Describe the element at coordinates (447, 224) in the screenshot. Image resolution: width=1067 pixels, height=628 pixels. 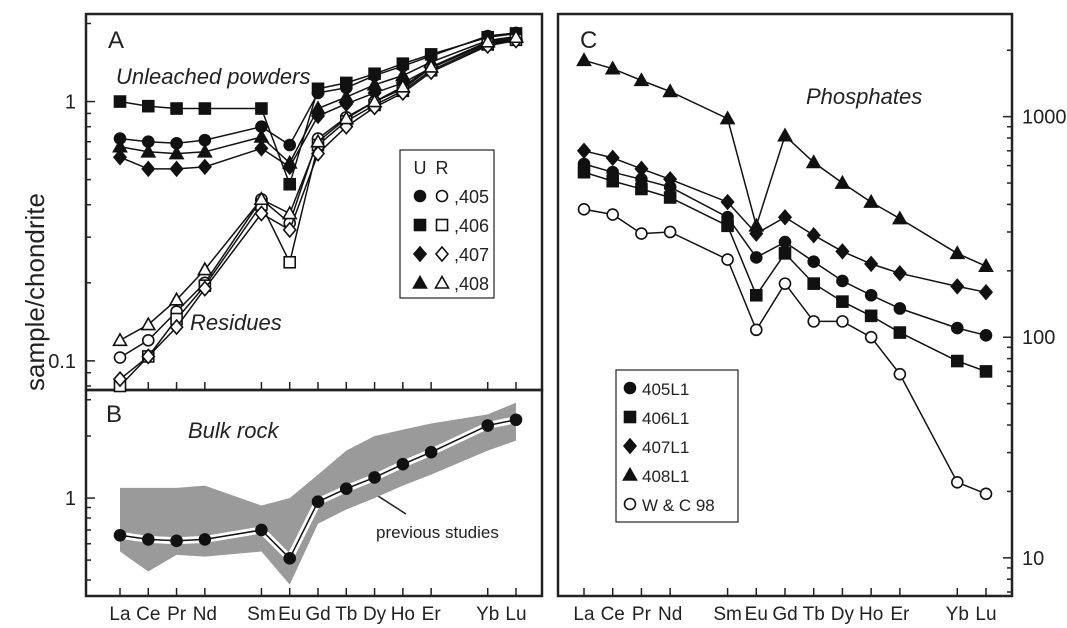
I see `legend-panel-a: U R,405 ,406 ,407 ,408` at that location.